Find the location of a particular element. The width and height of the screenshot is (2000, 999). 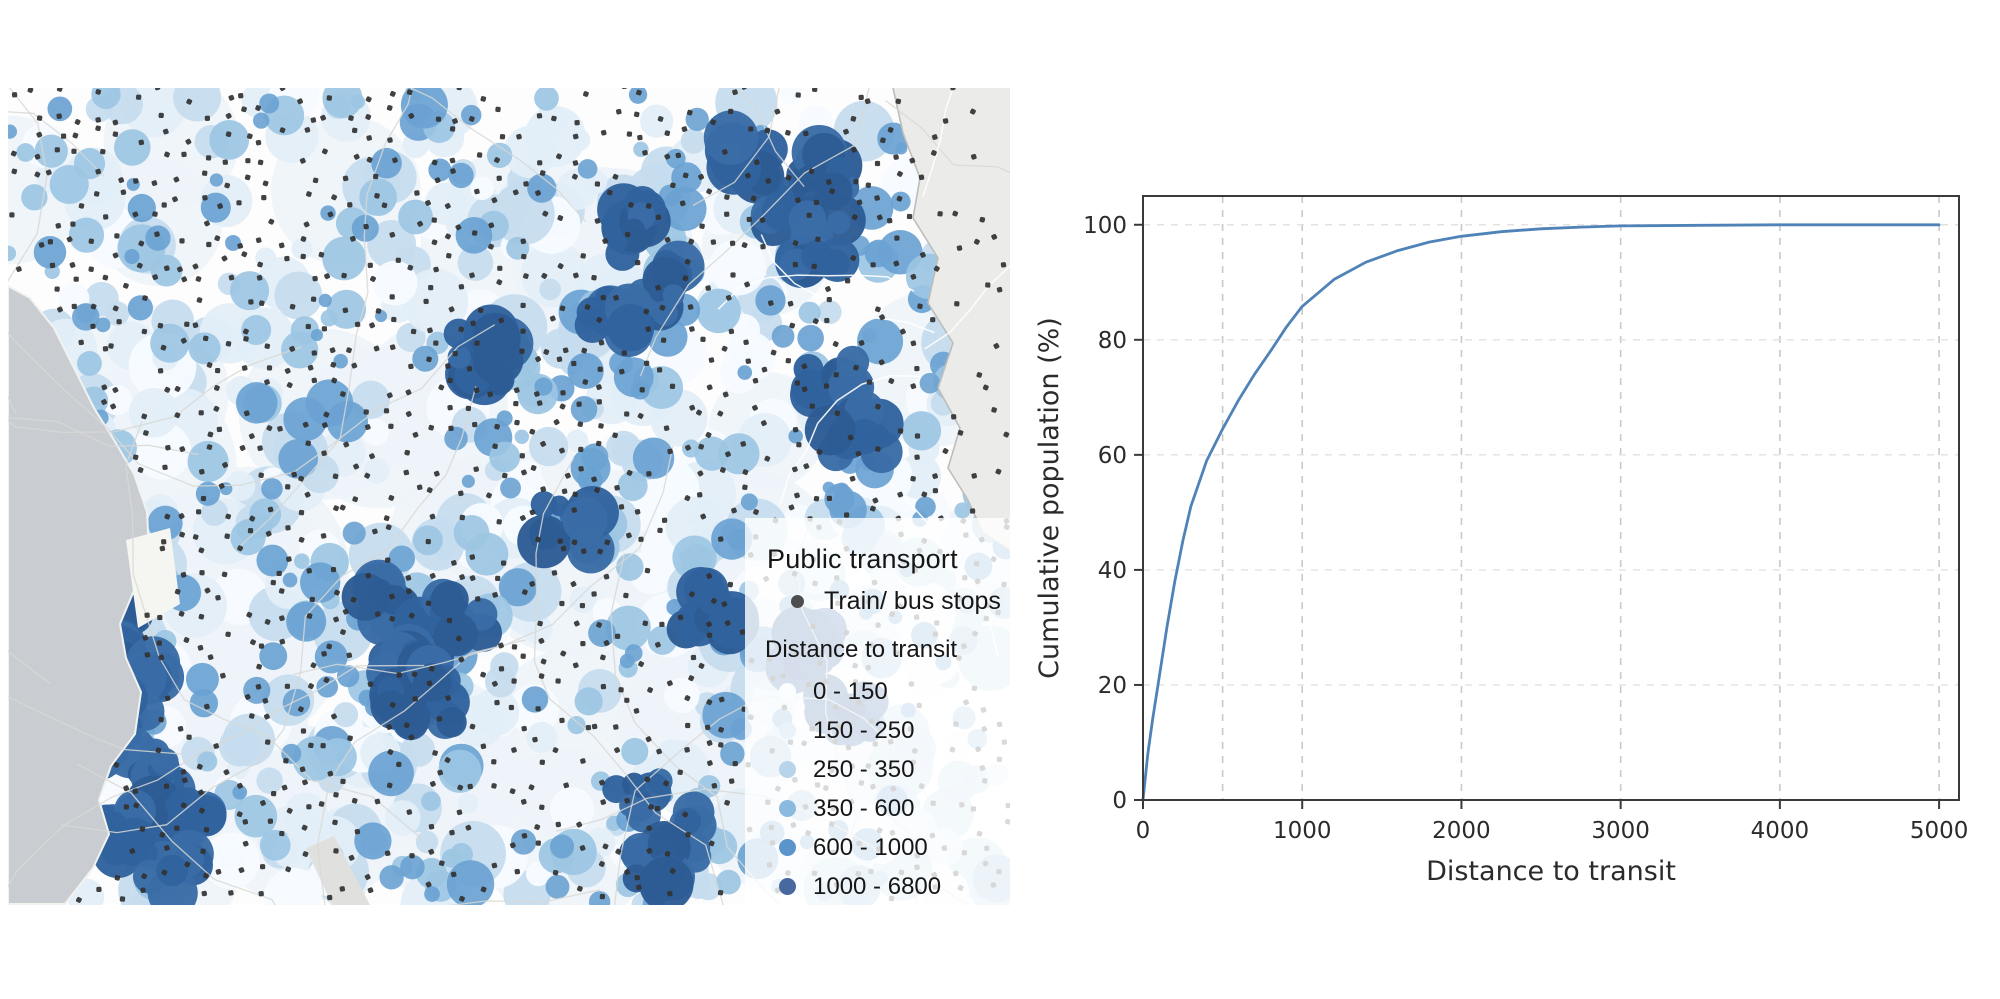

legend-class-row: 1000 - 6800 is located at coordinates (894, 886).